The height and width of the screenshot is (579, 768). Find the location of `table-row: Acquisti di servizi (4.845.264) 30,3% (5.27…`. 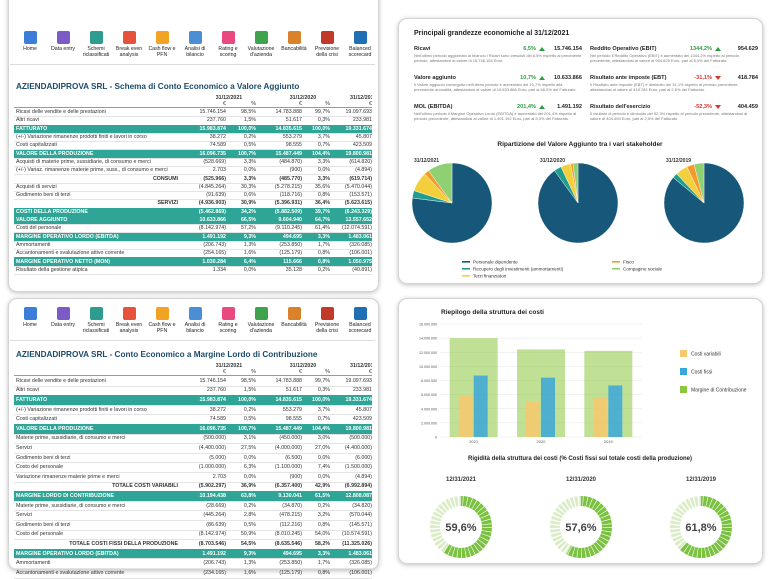

table-row: Acquisti di servizi (4.845.264) 30,3% (5.27… is located at coordinates (193, 187).